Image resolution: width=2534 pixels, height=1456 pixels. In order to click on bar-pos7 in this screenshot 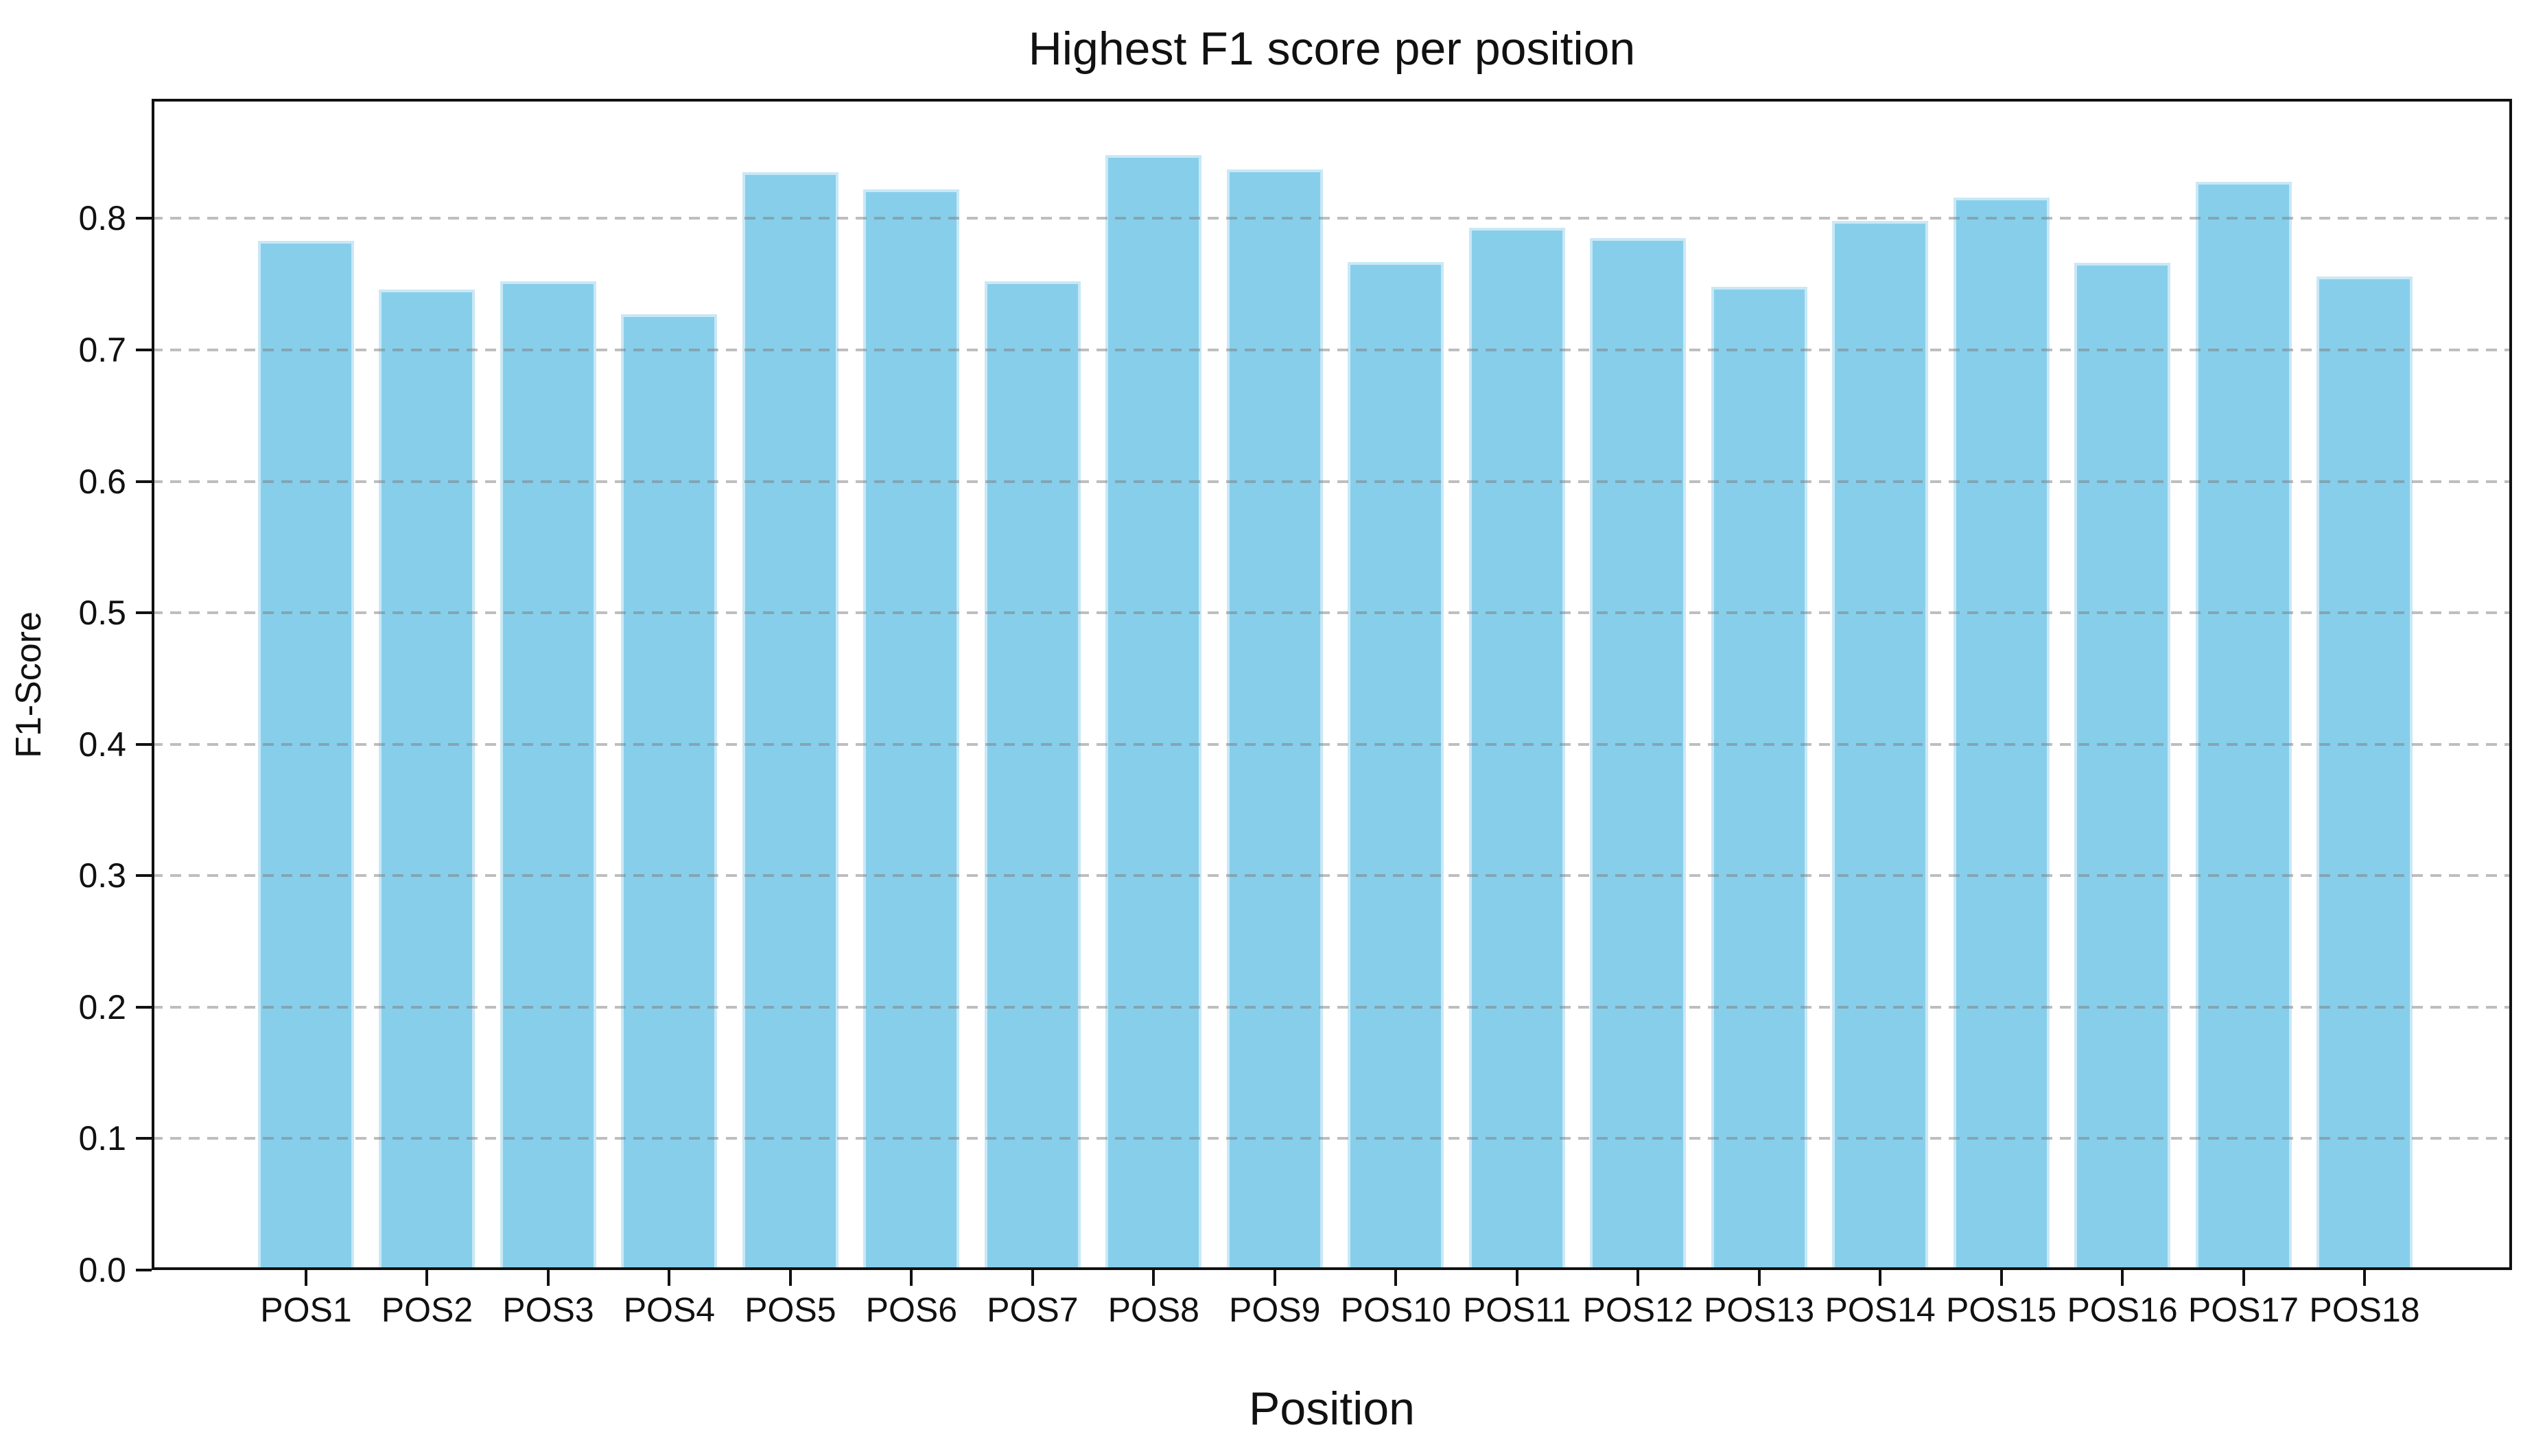, I will do `click(1032, 775)`.